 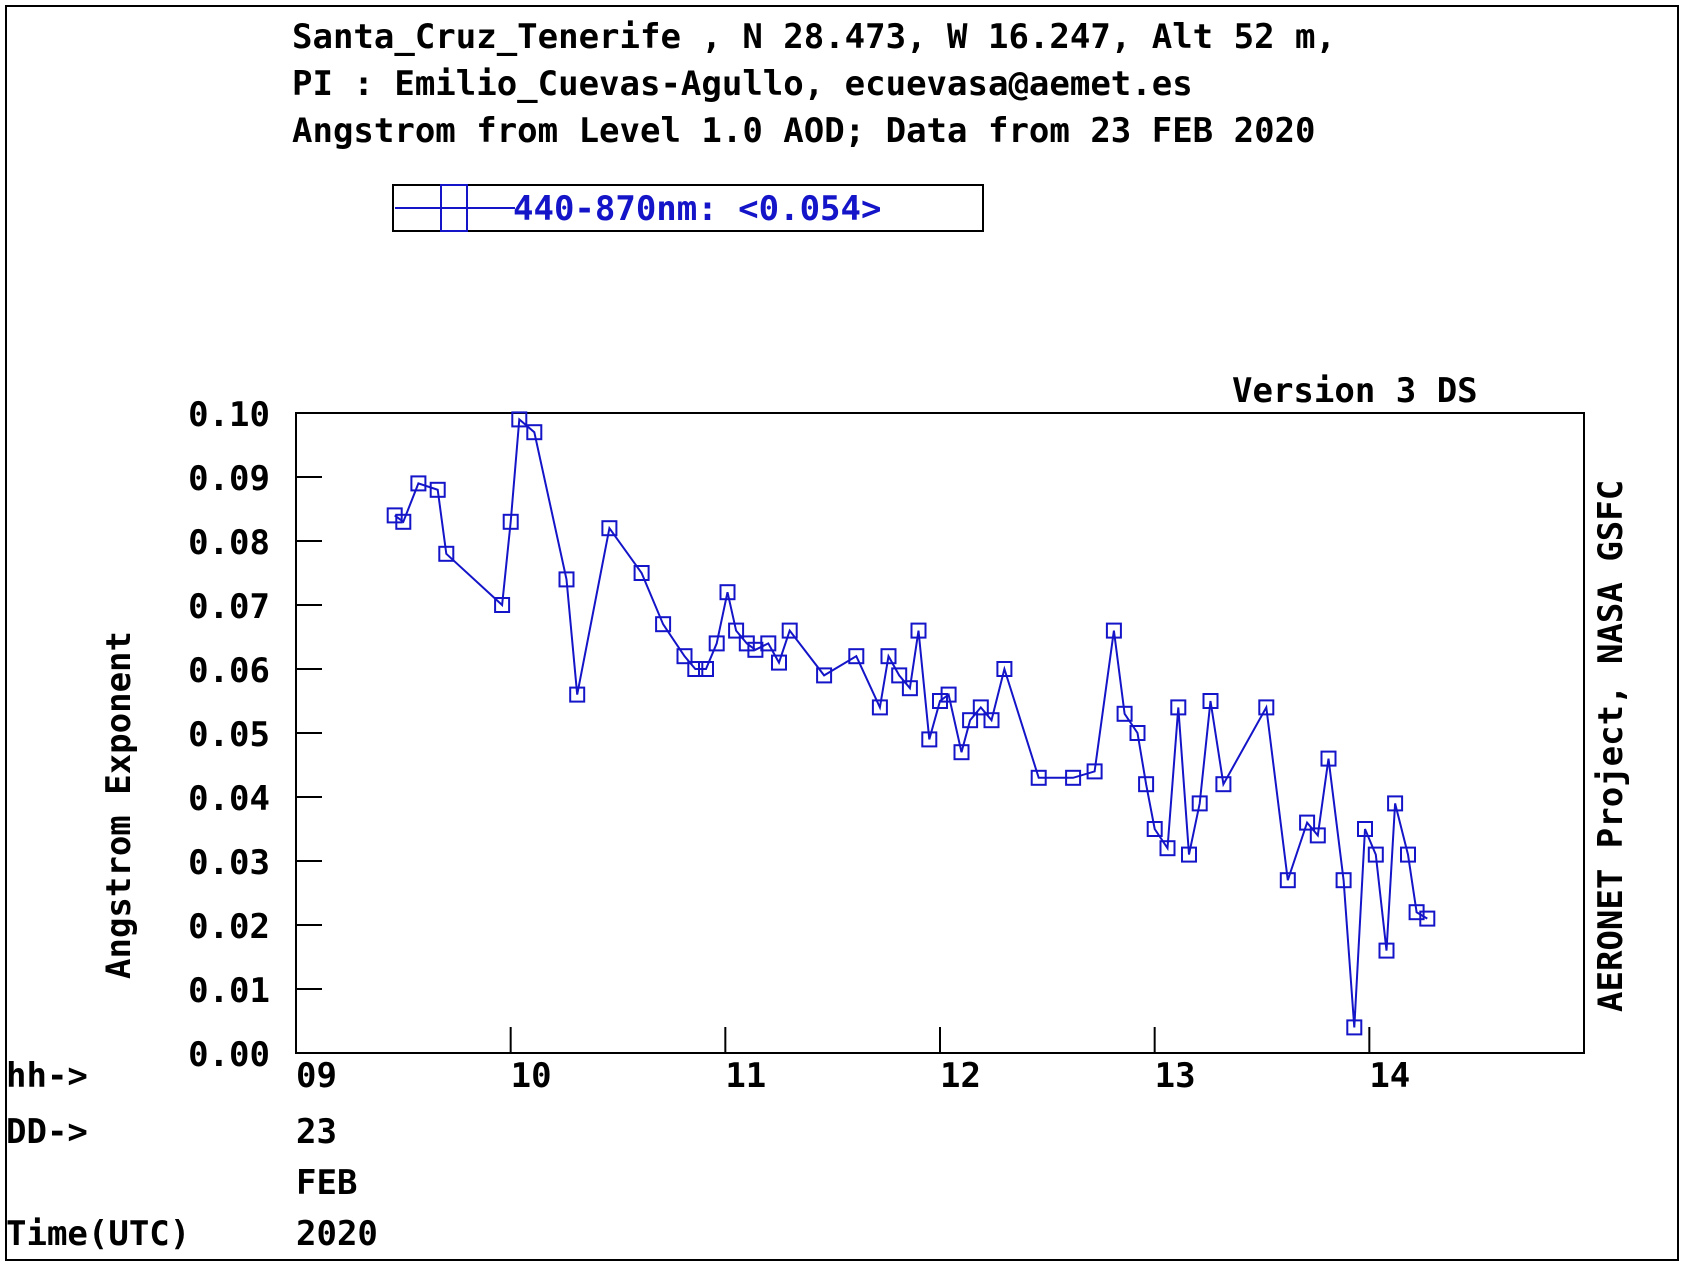 What do you see at coordinates (229, 415) in the screenshot?
I see `y-tick-label: 0.10` at bounding box center [229, 415].